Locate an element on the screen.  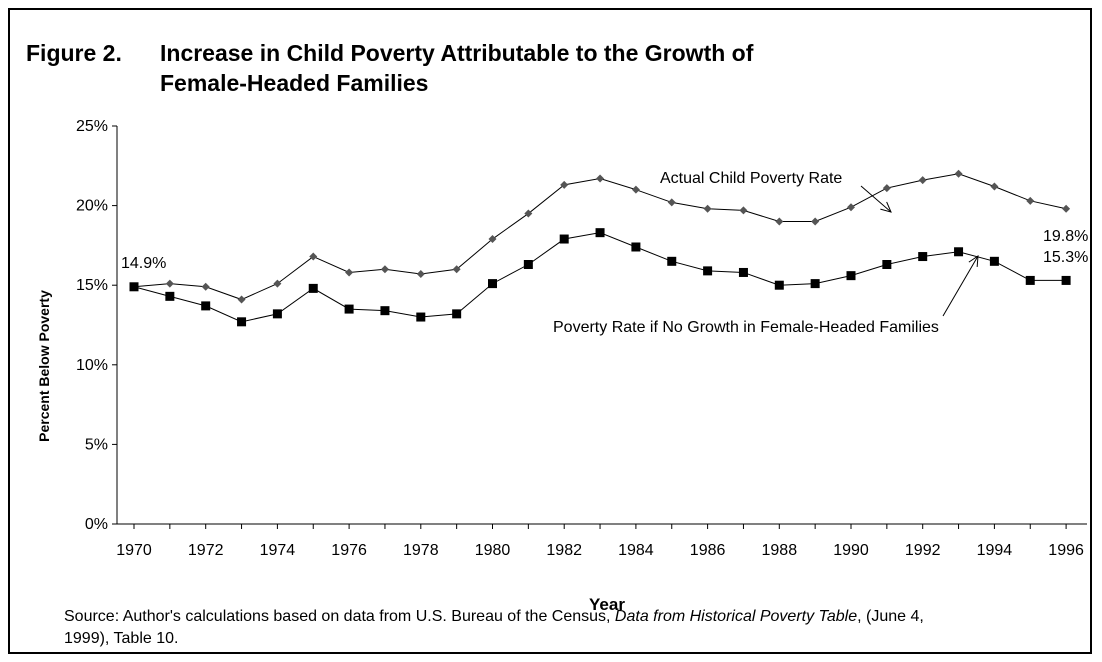
figure-number: Figure 2. is located at coordinates (74, 53).